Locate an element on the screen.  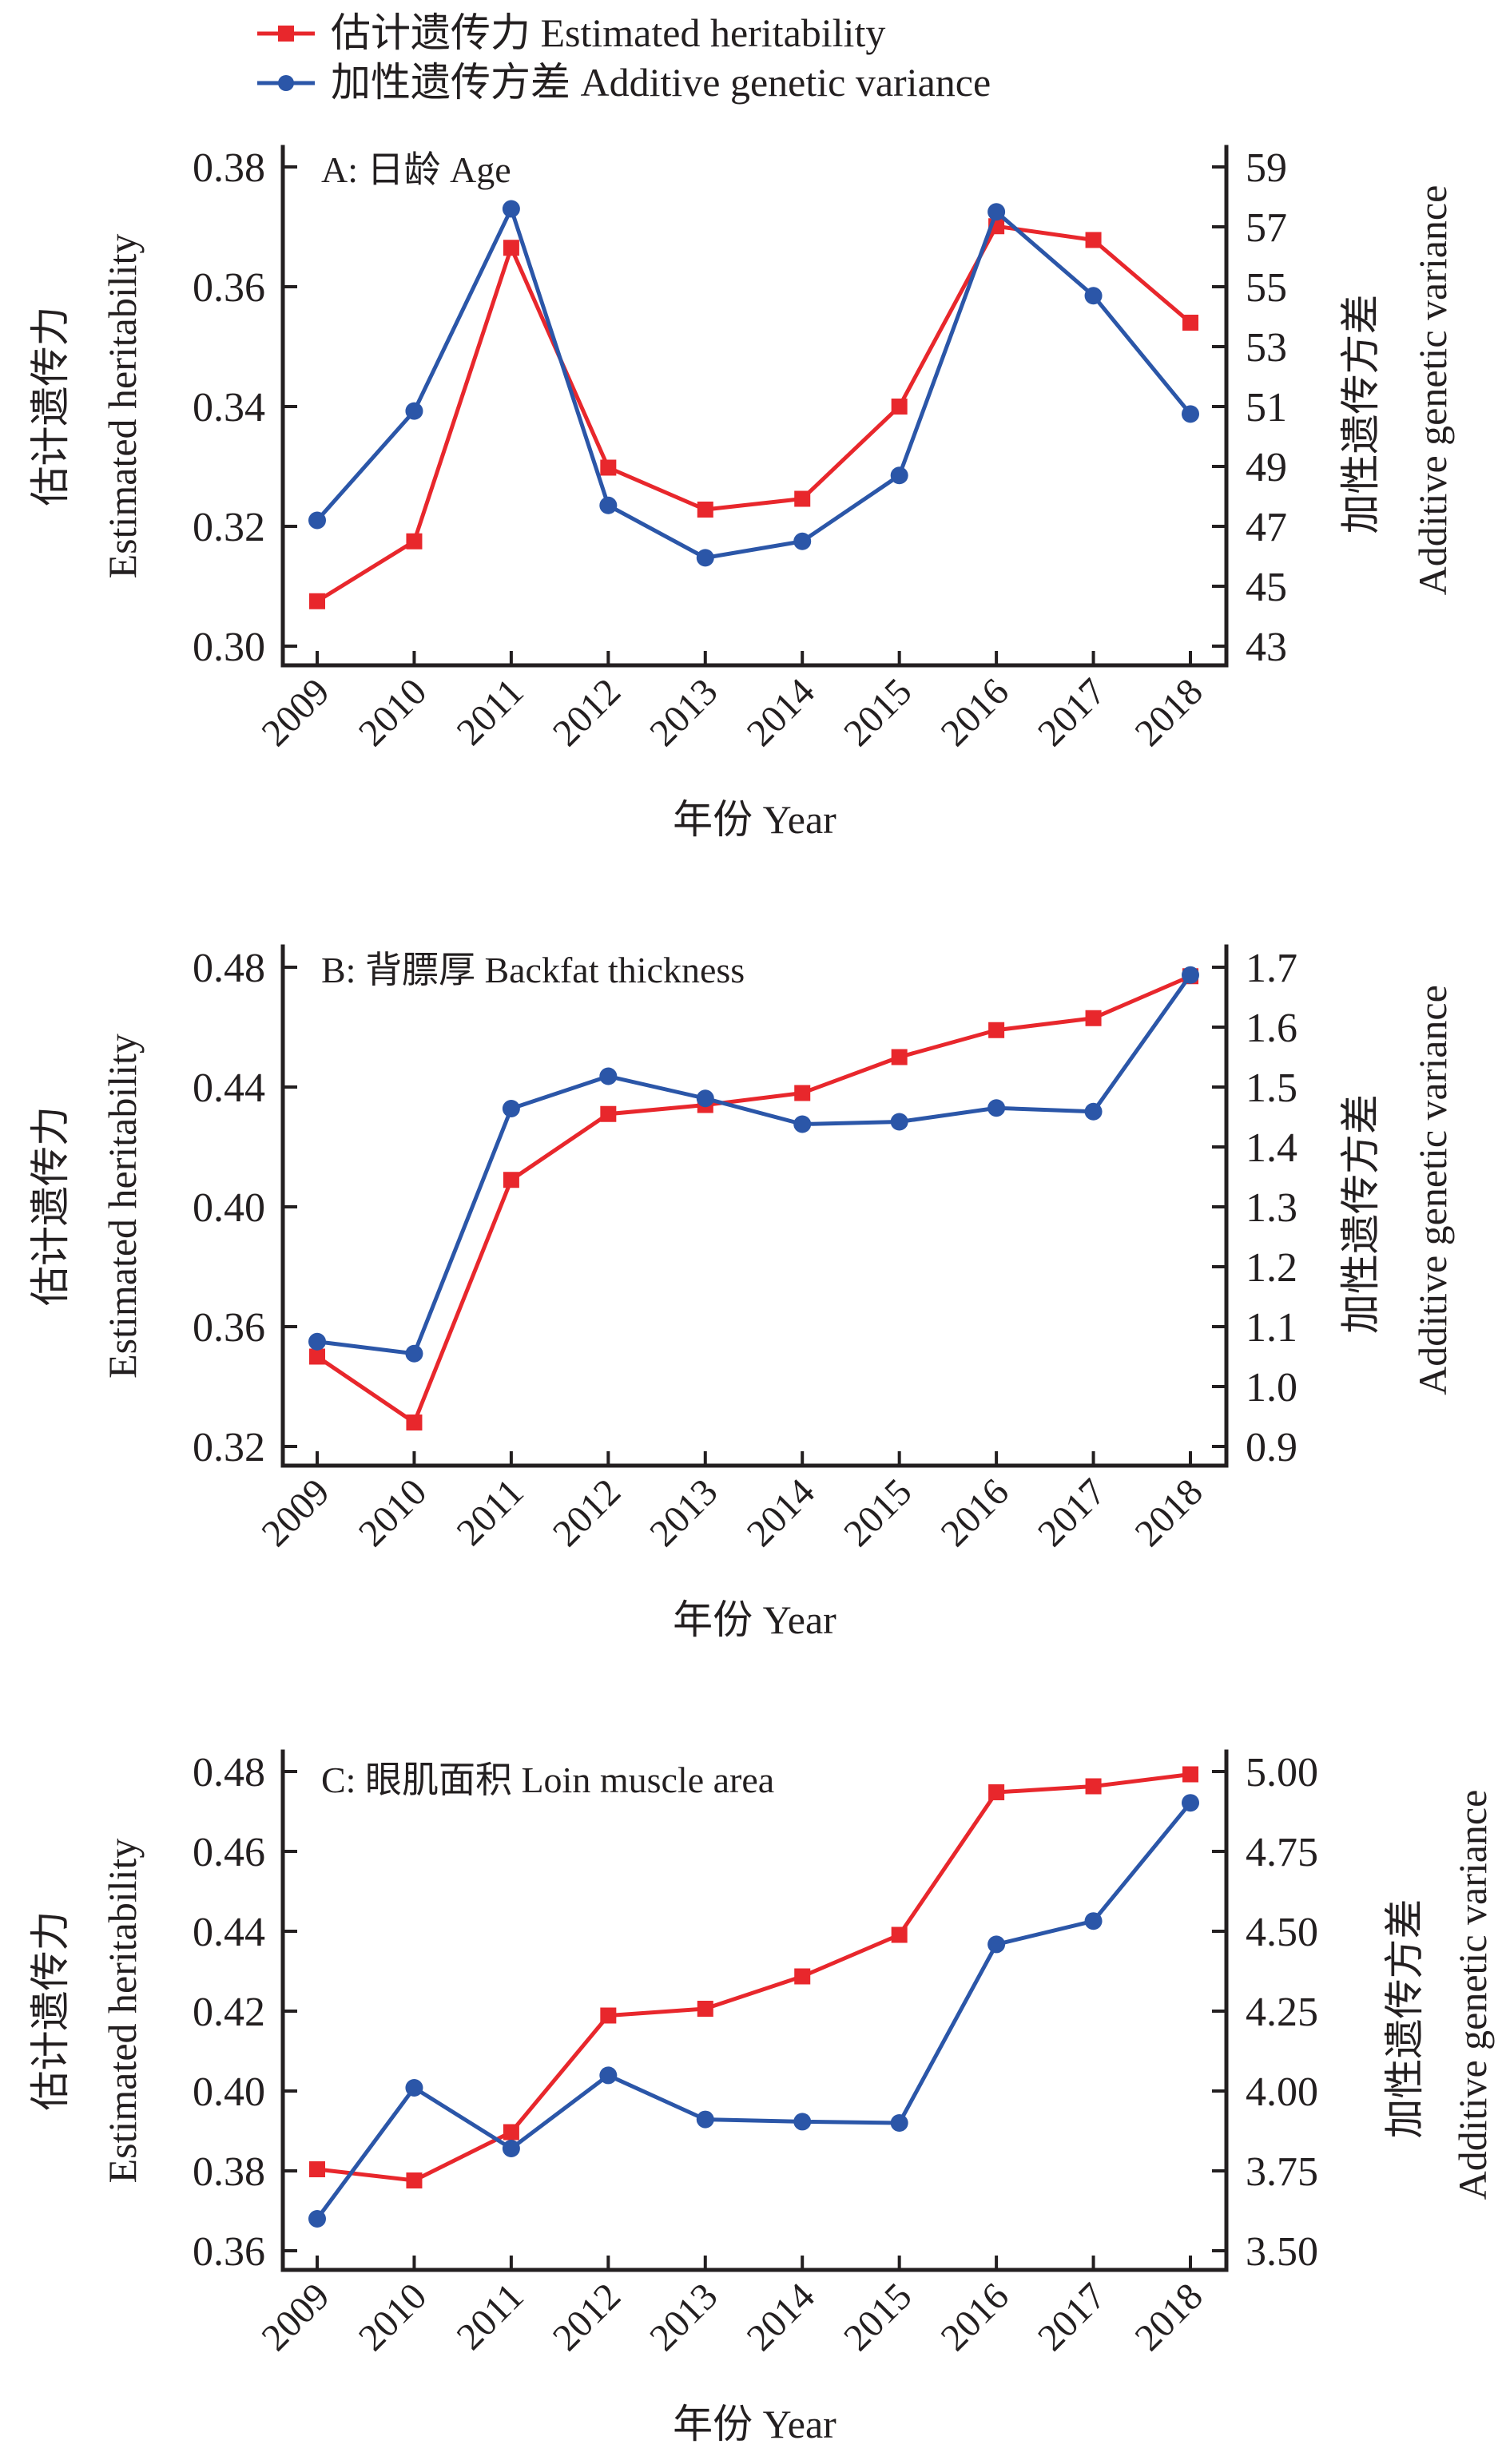
legend-label-heritability: 估计遗传力 Estimated heritability is located at coordinates (608, 32).